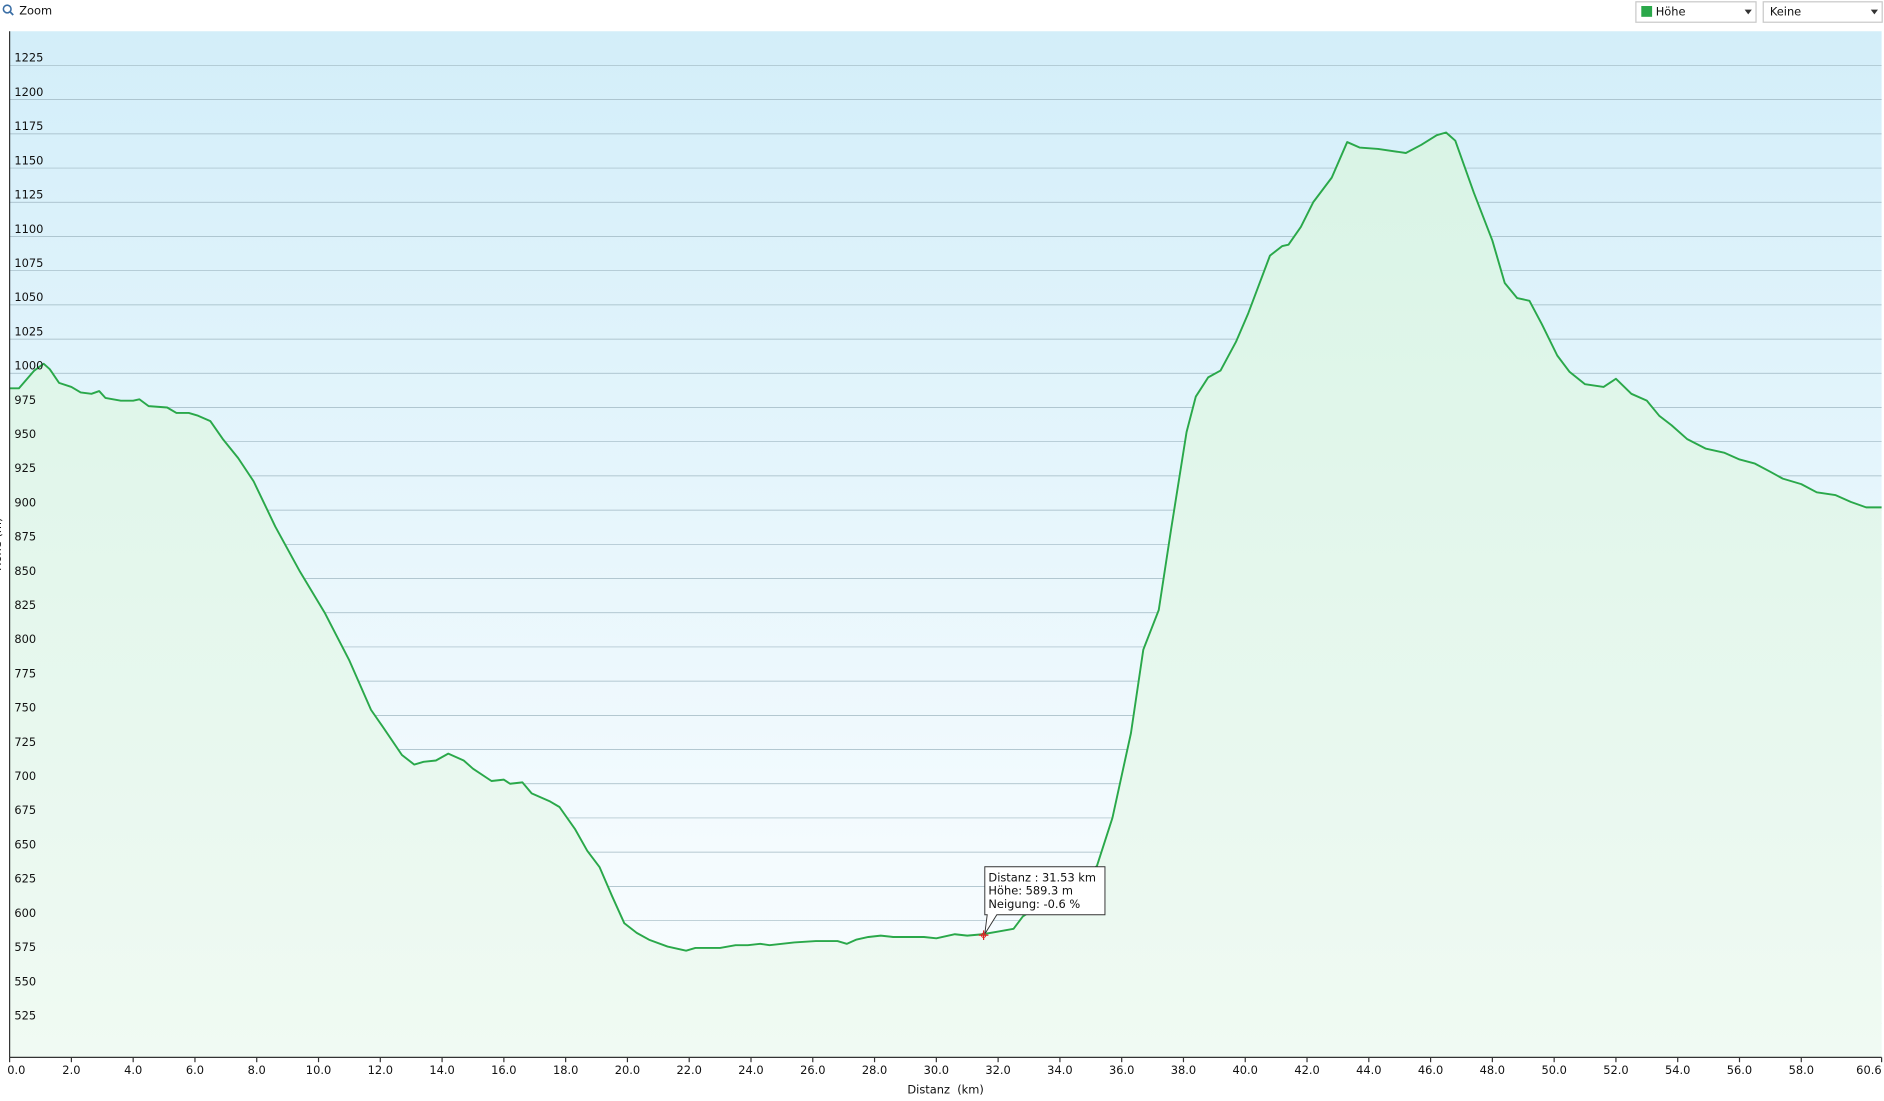  I want to click on y-tick-label: 625, so click(25, 879).